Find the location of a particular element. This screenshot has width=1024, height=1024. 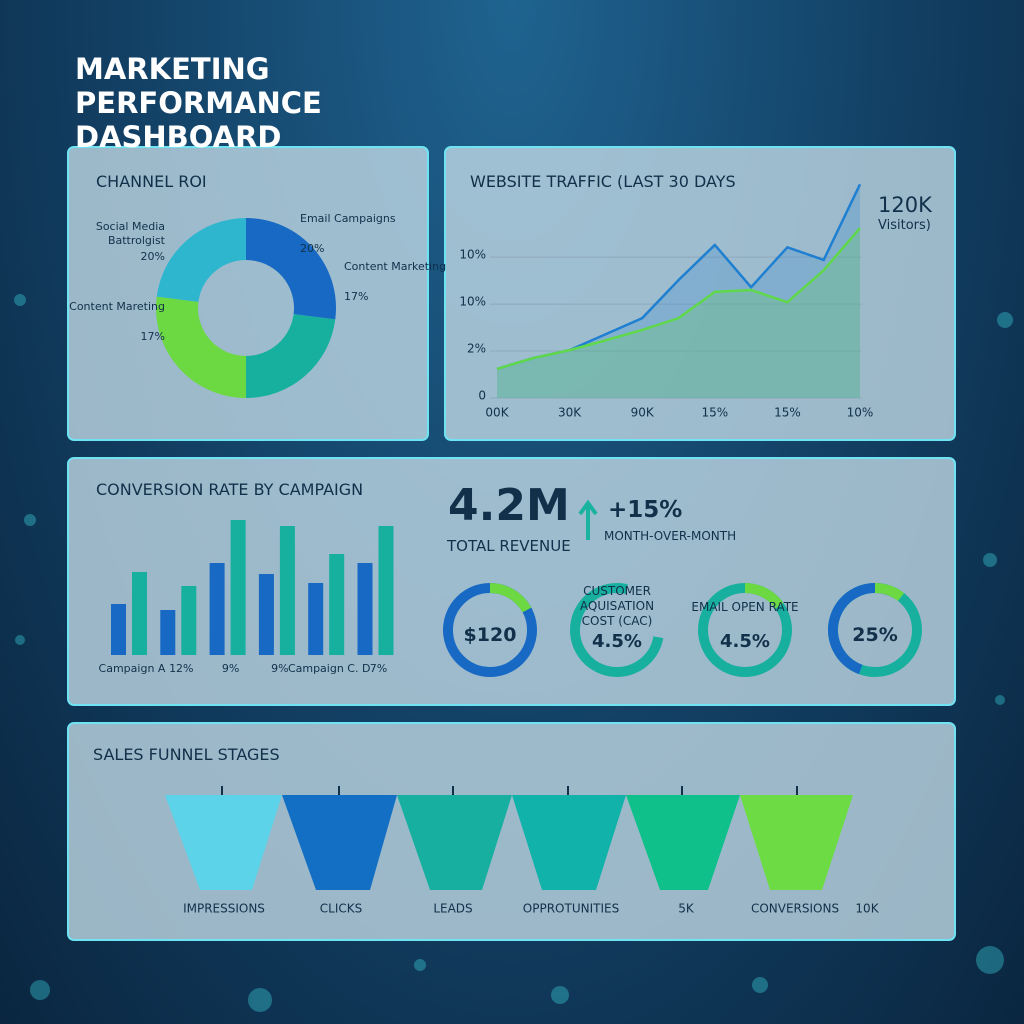

y-tick-label: 2% is located at coordinates (476, 349).